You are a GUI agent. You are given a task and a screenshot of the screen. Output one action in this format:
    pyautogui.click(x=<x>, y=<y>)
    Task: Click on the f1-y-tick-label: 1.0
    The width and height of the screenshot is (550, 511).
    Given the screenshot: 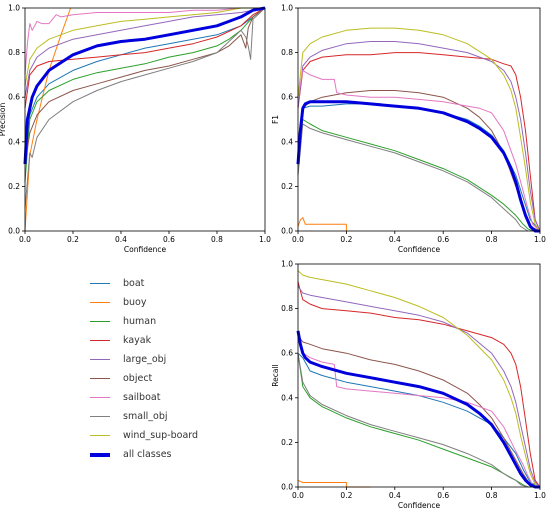 What is the action you would take?
    pyautogui.click(x=287, y=8)
    